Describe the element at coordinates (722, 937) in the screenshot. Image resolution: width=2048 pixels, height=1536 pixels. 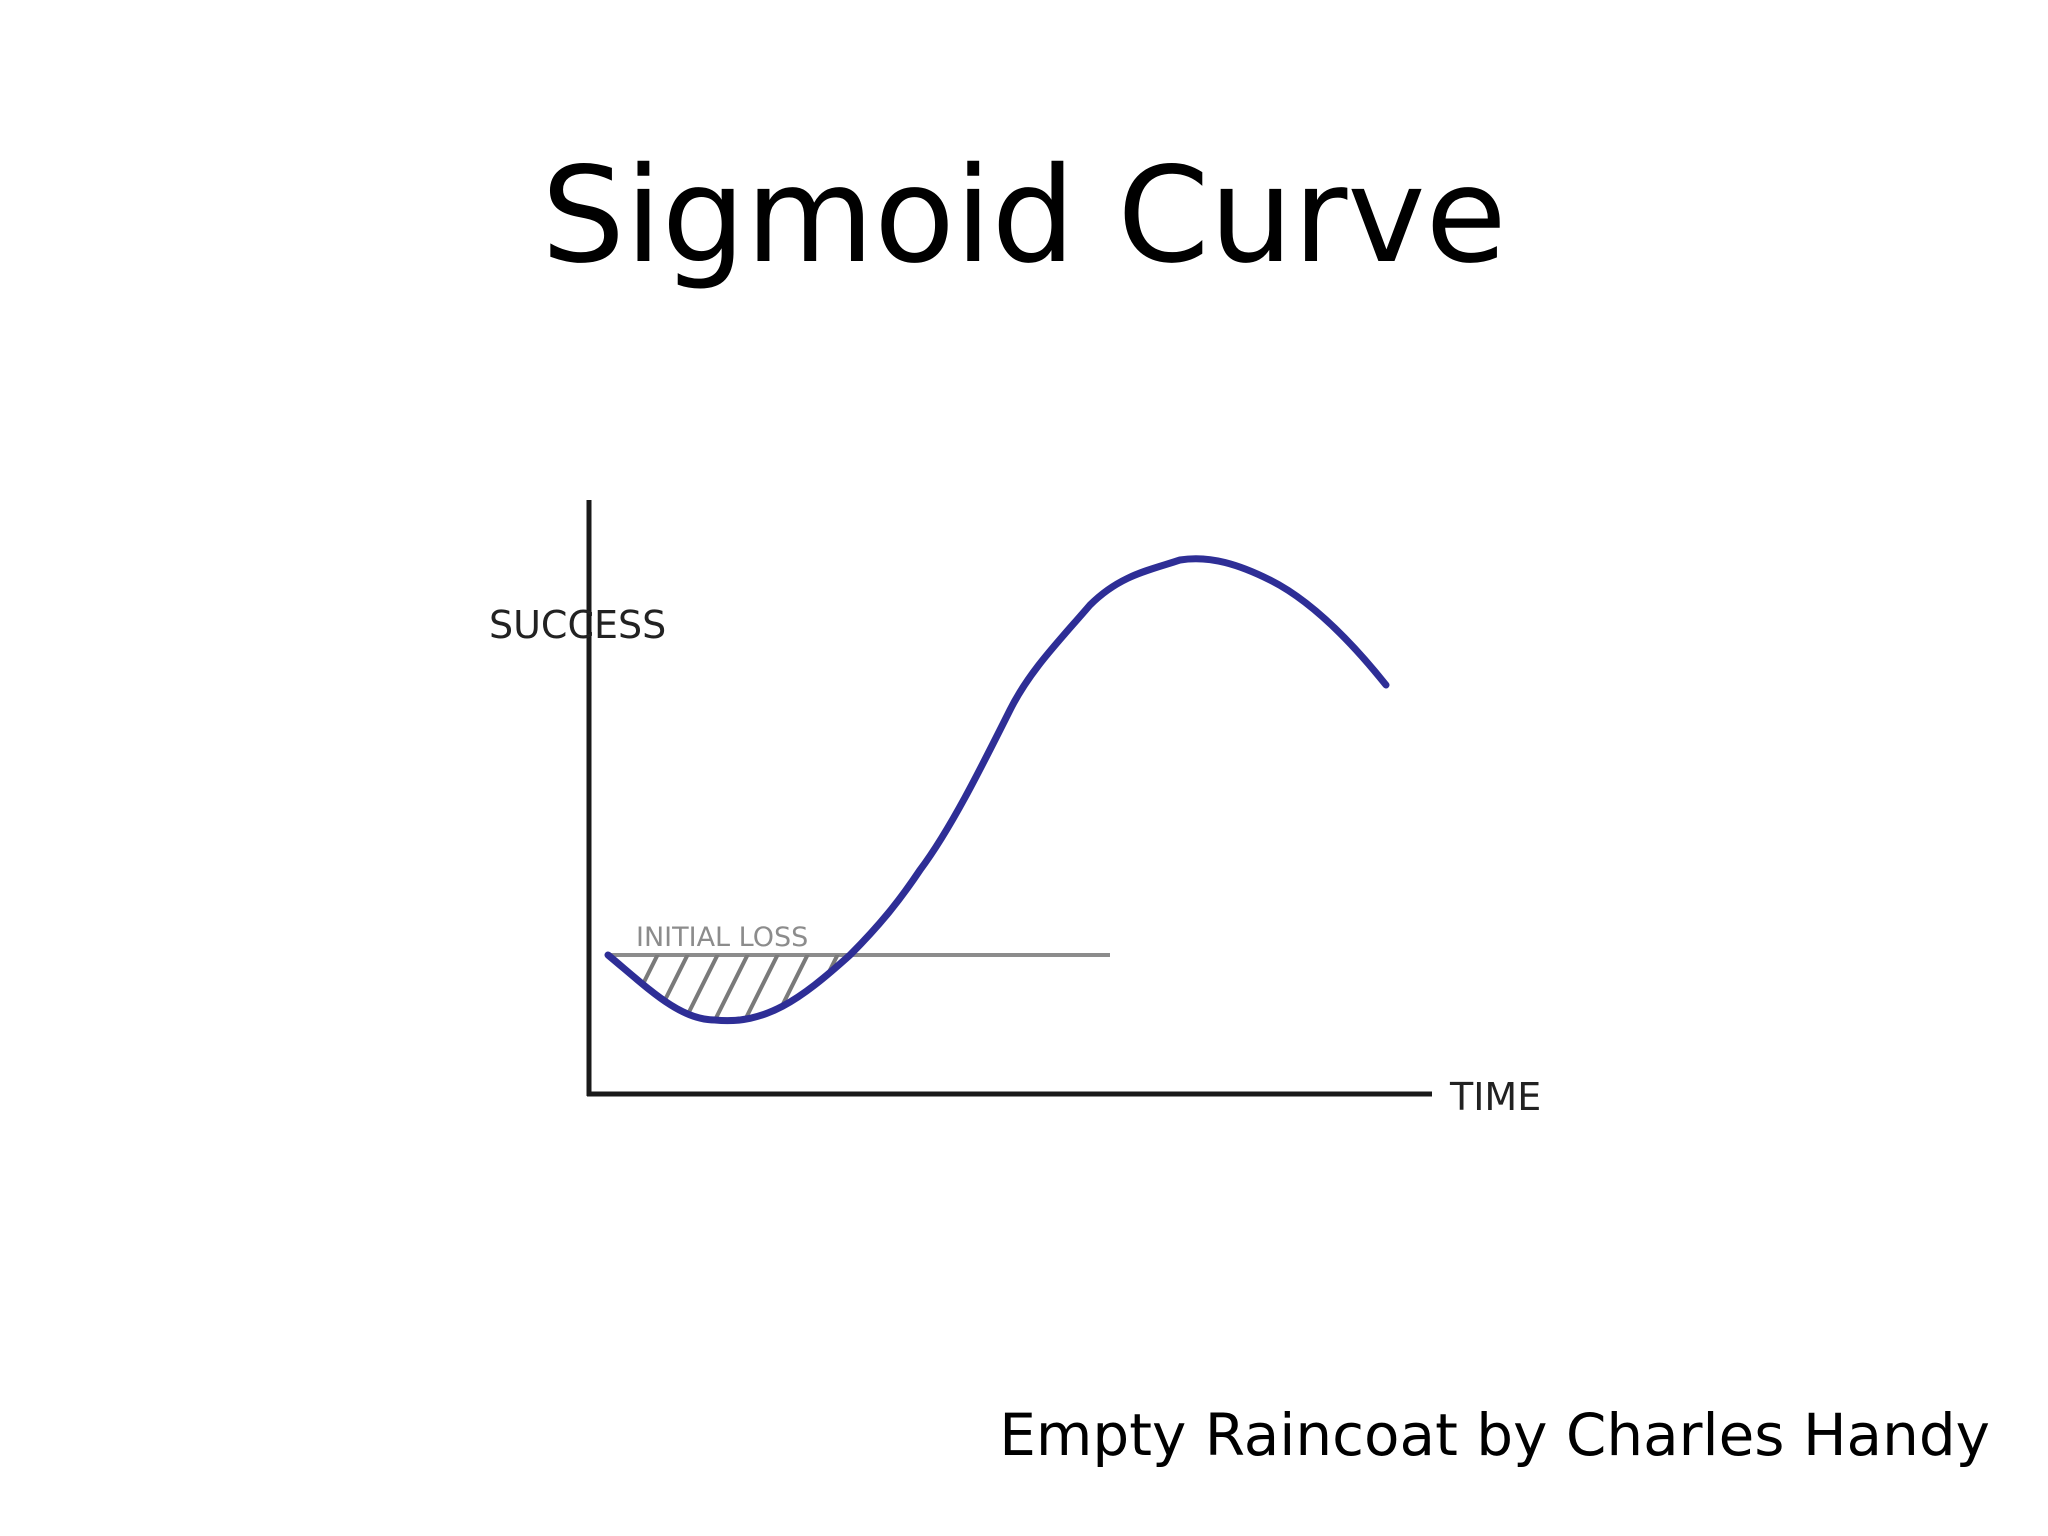
I see `initial-loss-label: INITIAL LOSS` at that location.